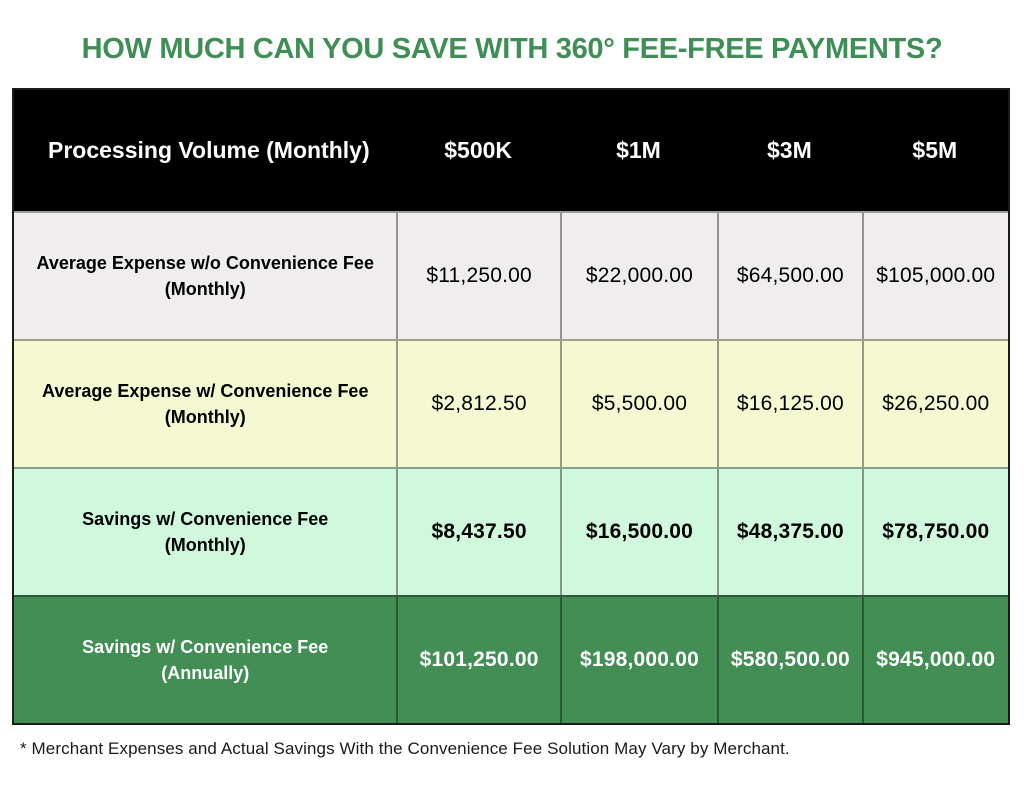 The image size is (1024, 796). What do you see at coordinates (638, 660) in the screenshot?
I see `table-cell: $198,000.00` at bounding box center [638, 660].